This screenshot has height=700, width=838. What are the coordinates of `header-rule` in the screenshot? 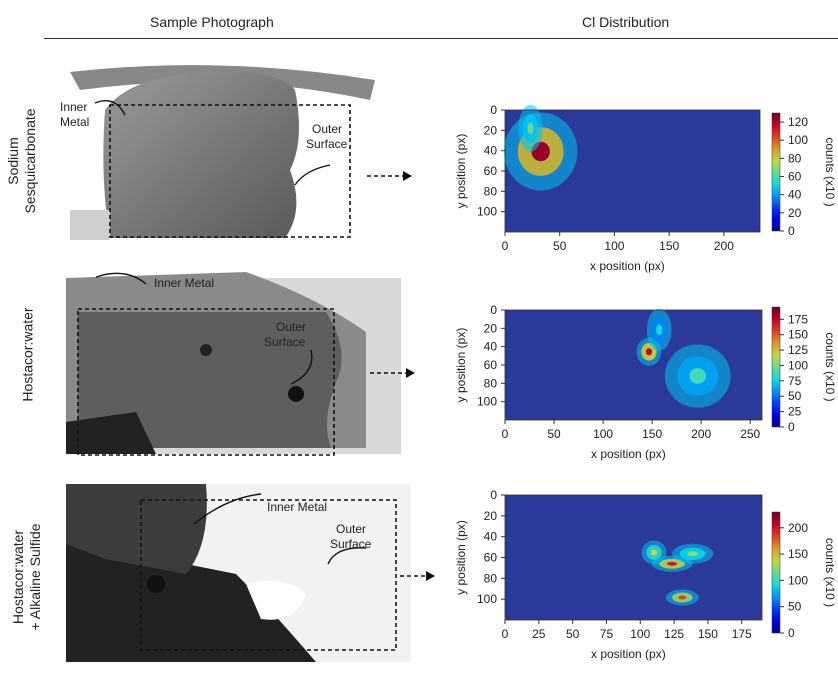 It's located at (441, 38).